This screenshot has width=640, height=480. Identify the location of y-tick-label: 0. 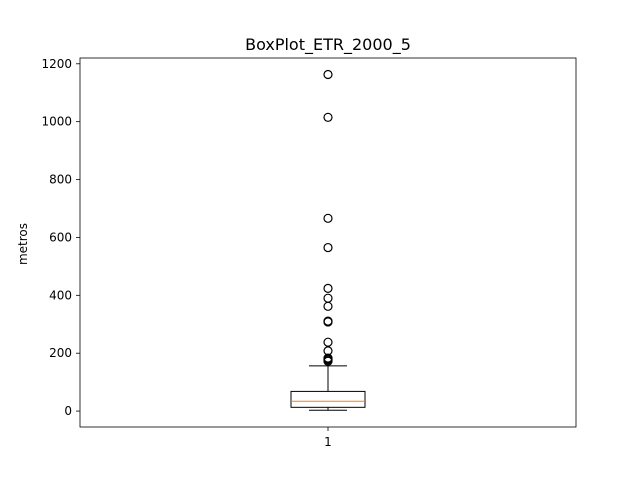
(68, 411).